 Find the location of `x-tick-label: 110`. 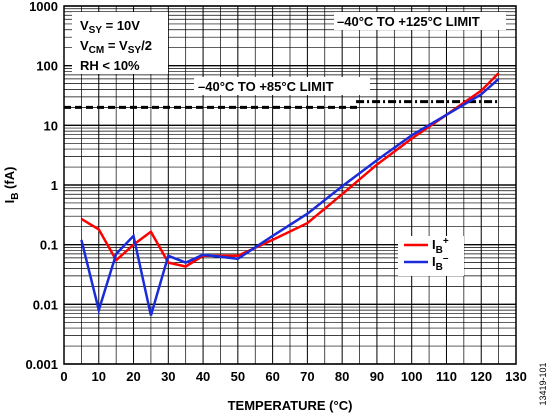

x-tick-label: 110 is located at coordinates (446, 376).